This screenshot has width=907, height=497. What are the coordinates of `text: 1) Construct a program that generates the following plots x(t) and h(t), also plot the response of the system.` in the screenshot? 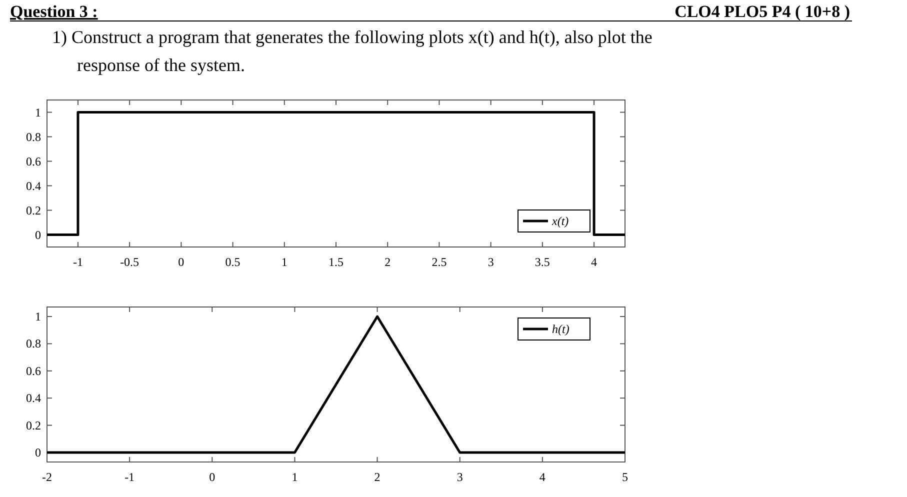 It's located at (352, 51).